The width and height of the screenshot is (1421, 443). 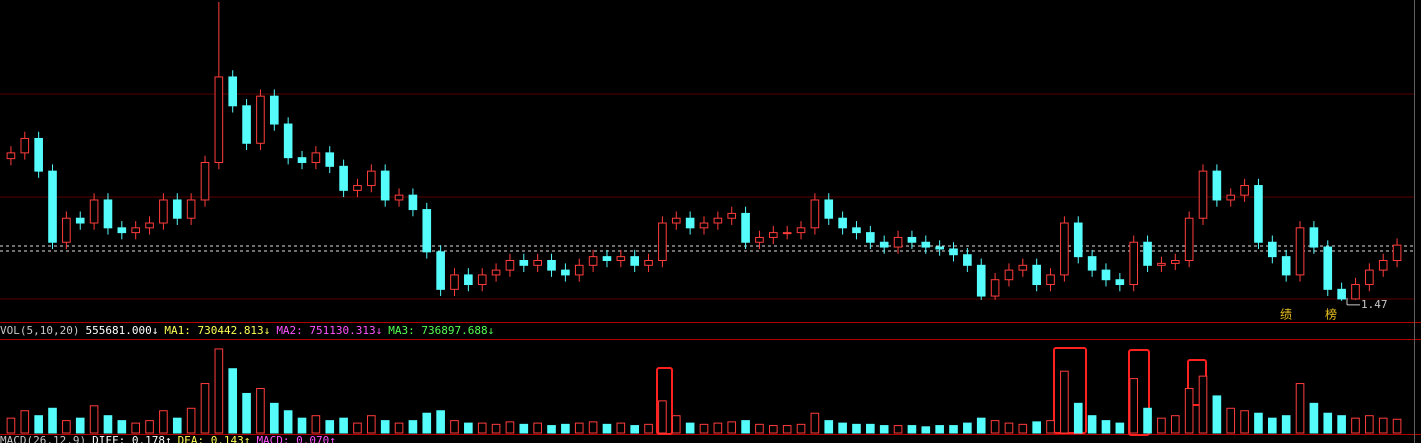 I want to click on legend-item: VOL(5,10,20), so click(x=39, y=330).